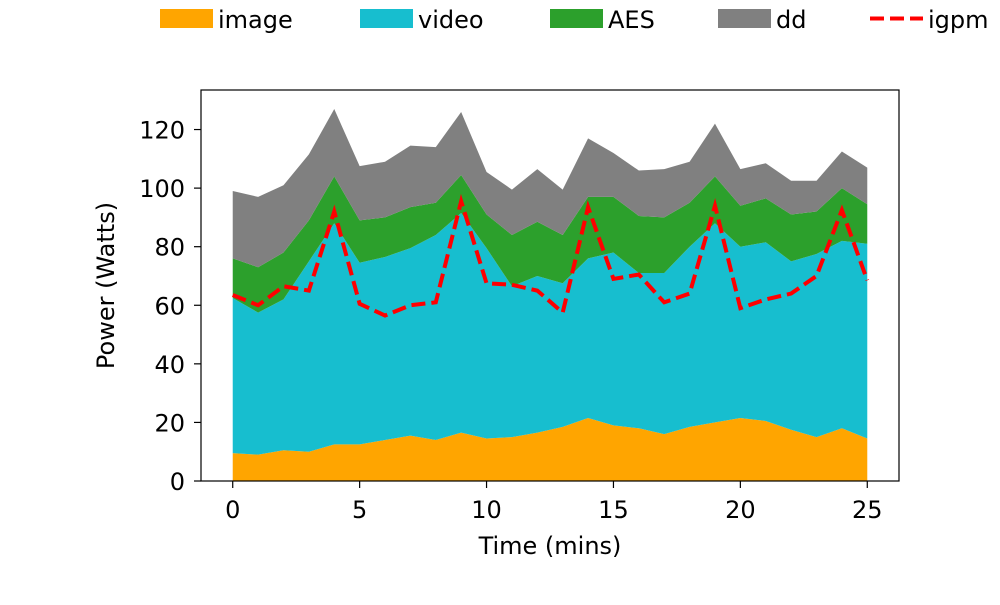 This screenshot has height=605, width=1000. Describe the element at coordinates (740, 510) in the screenshot. I see `x-tick-label: 20` at that location.